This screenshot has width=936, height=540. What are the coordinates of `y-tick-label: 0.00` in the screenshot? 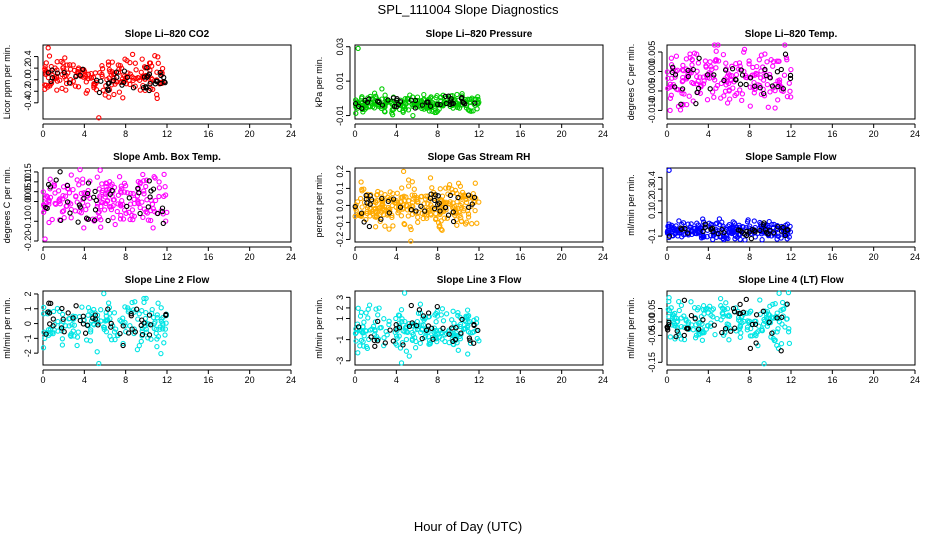 It's located at (28, 202).